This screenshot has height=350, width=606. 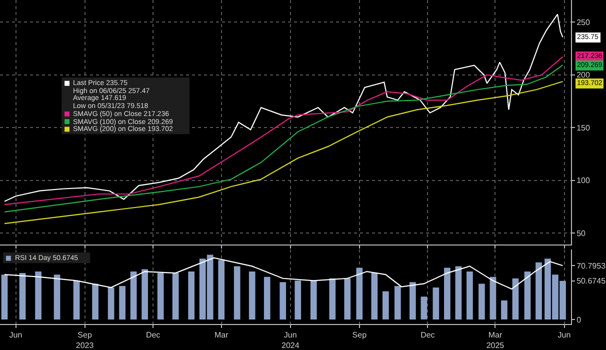 What do you see at coordinates (221, 335) in the screenshot?
I see `x-tick-label: Mar` at bounding box center [221, 335].